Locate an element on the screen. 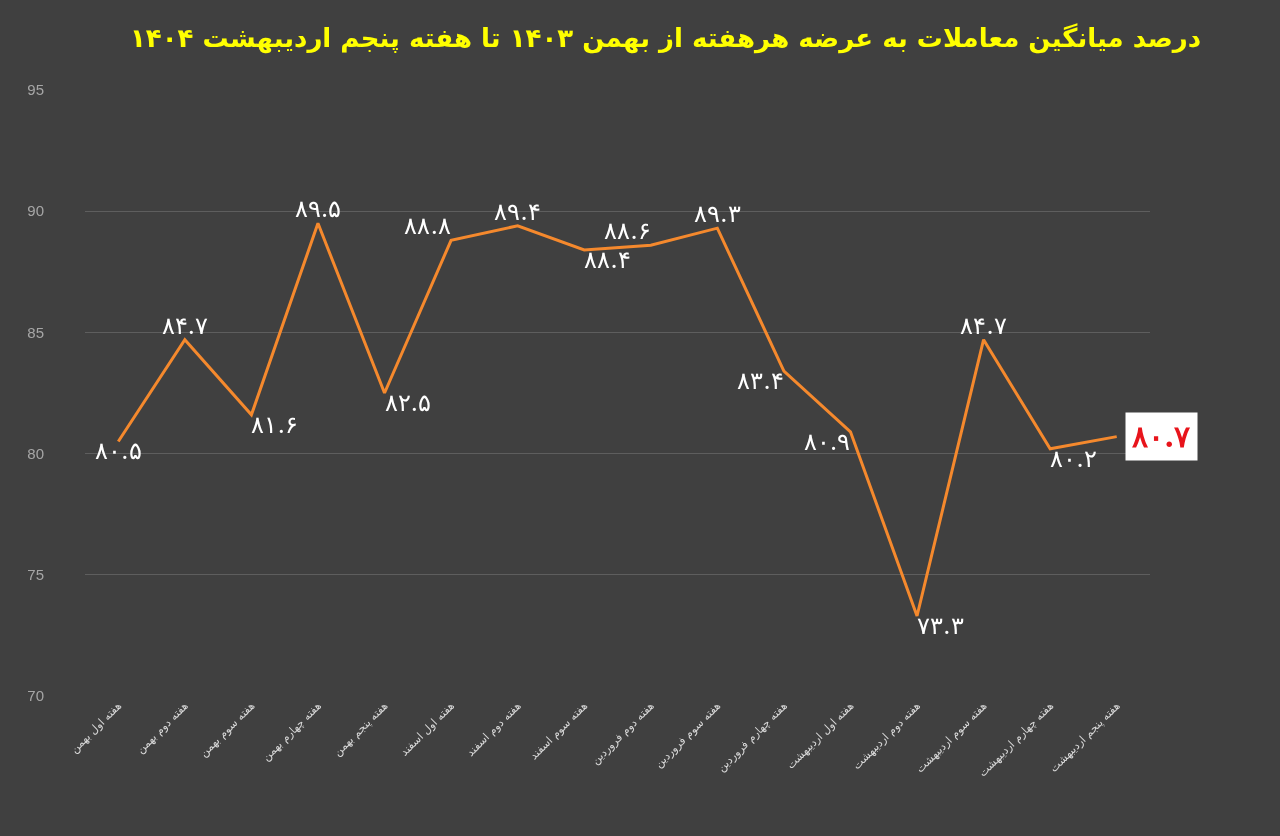  data-label: ۸۰.۵ is located at coordinates (118, 451).